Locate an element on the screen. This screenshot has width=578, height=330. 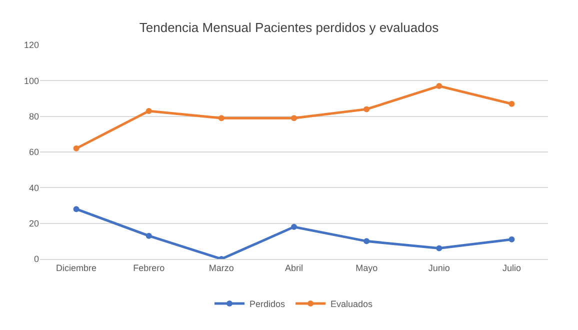
y-tick-label: 0 is located at coordinates (36, 259).